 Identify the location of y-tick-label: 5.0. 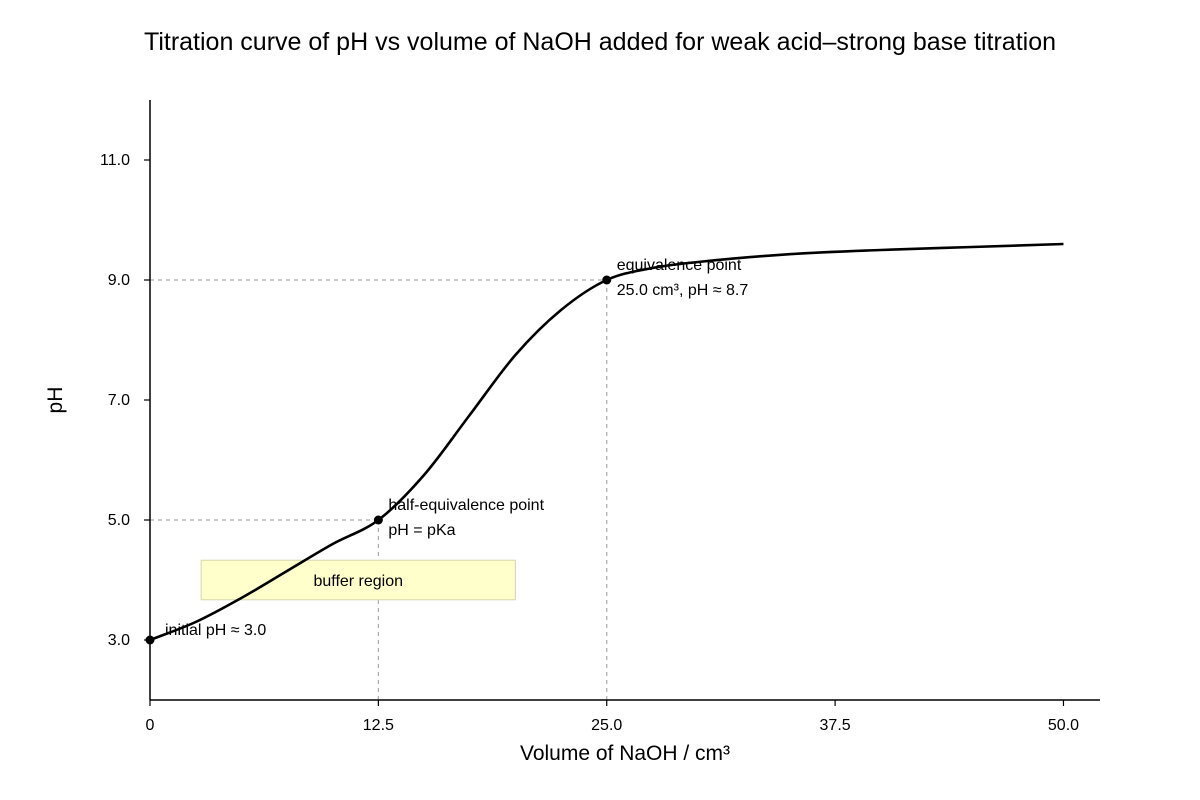
(119, 520).